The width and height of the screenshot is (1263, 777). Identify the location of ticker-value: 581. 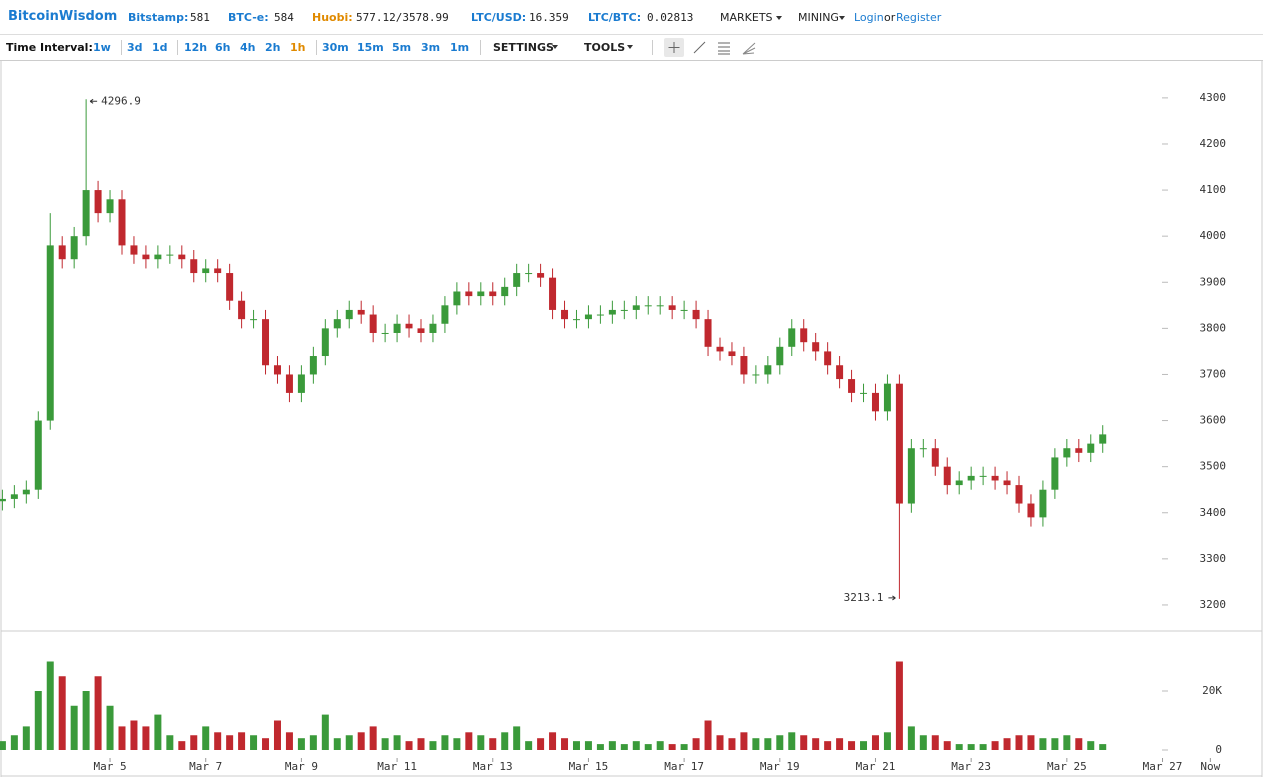
(200, 17).